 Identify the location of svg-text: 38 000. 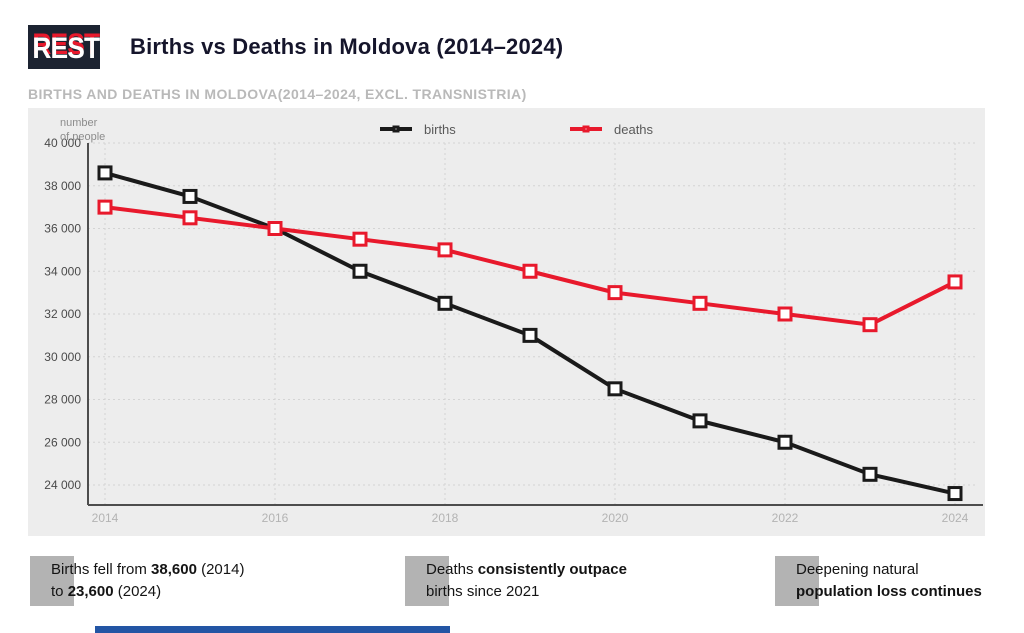
(62, 186).